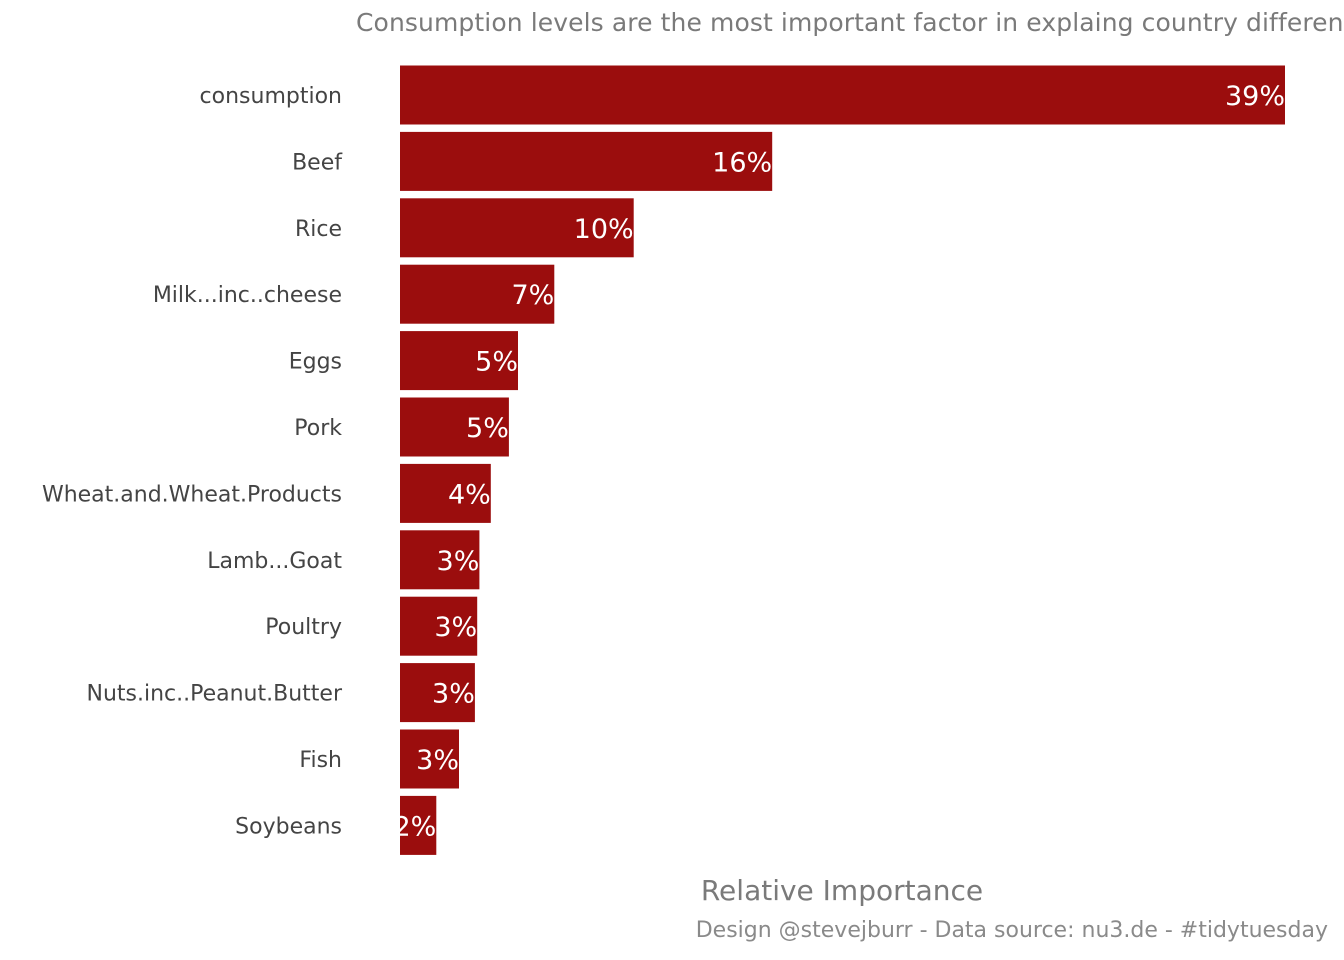 The width and height of the screenshot is (1344, 960). Describe the element at coordinates (318, 428) in the screenshot. I see `category-label-5: Pork` at that location.